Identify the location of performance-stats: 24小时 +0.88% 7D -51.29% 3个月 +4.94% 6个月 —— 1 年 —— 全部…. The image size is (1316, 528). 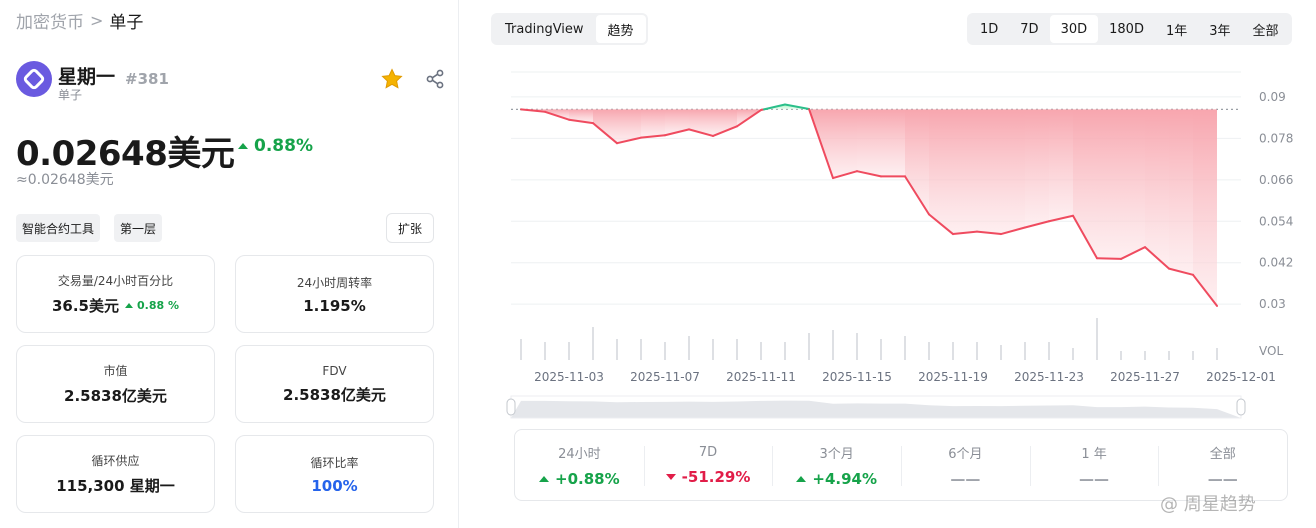
(901, 465).